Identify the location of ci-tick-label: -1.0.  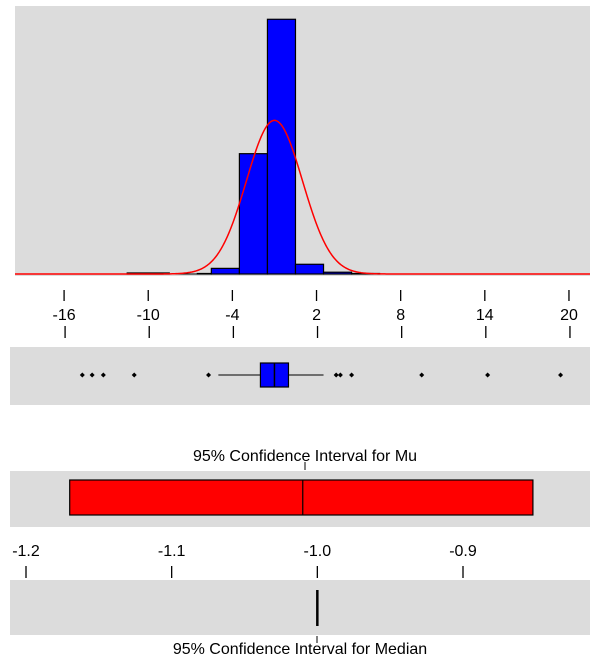
(318, 551).